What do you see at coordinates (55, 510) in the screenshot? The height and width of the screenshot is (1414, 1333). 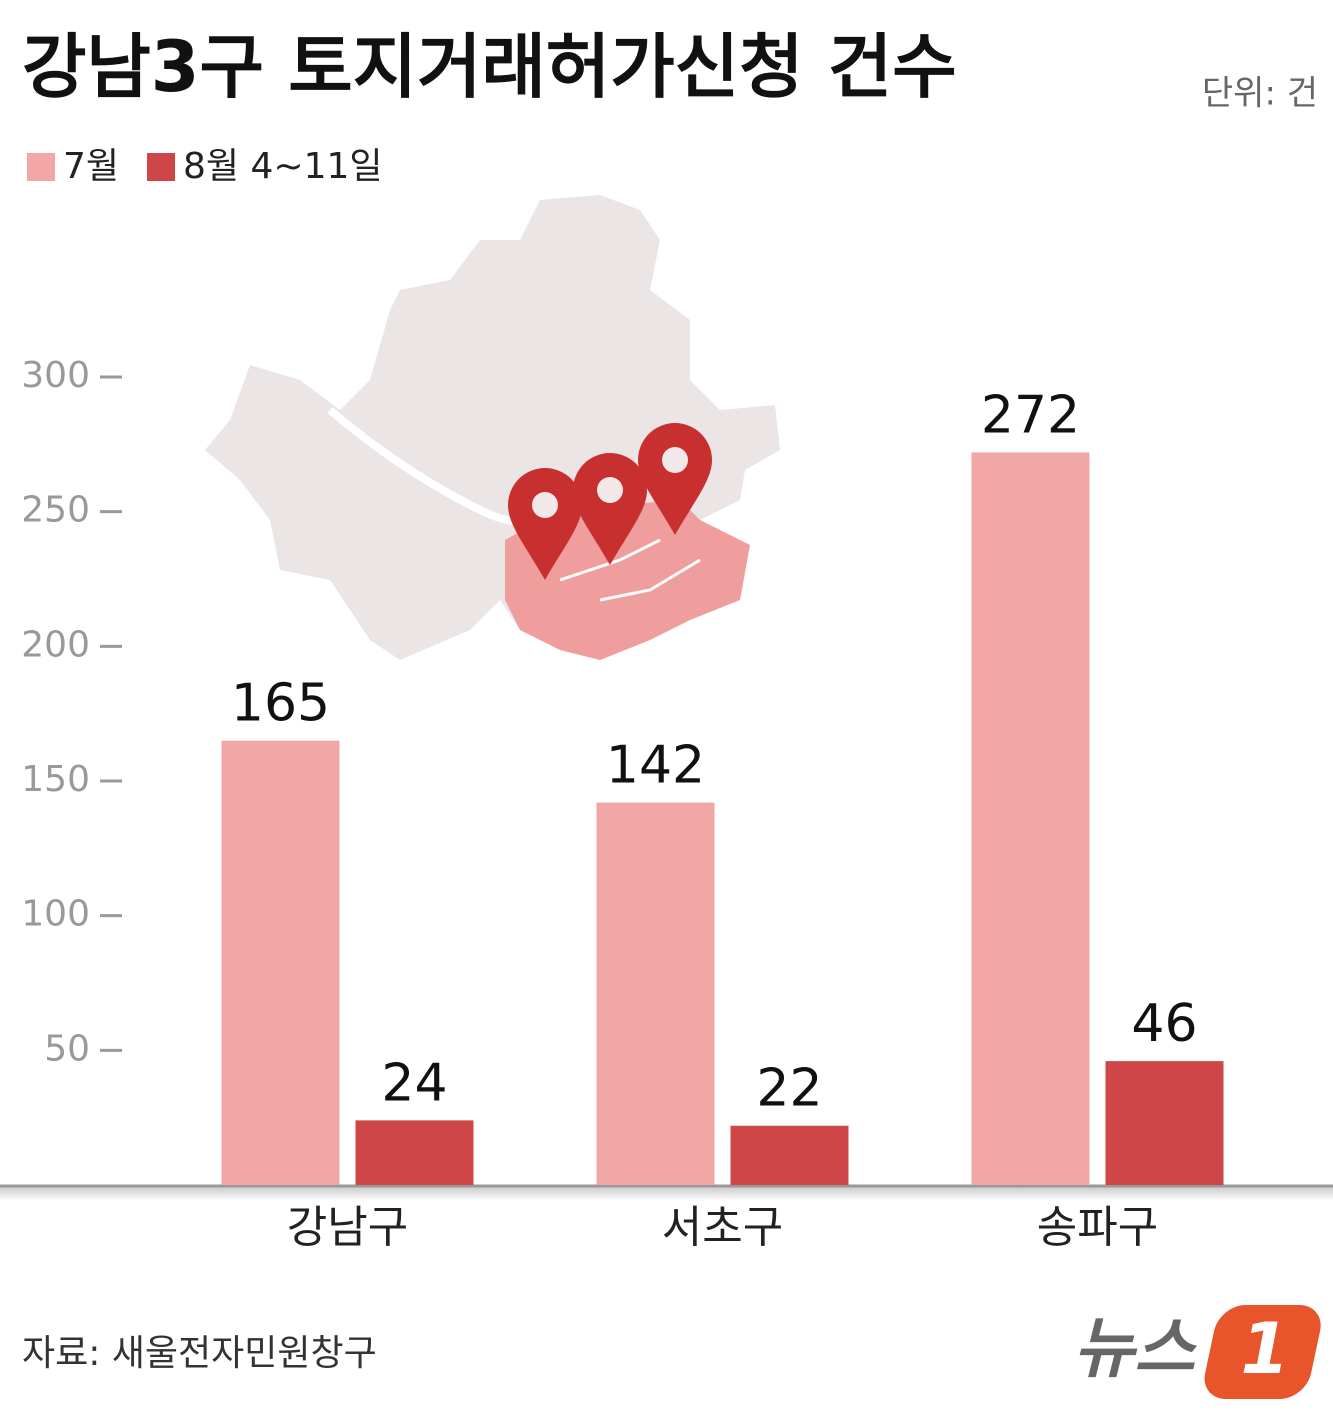 I see `y-tick-label: 250` at bounding box center [55, 510].